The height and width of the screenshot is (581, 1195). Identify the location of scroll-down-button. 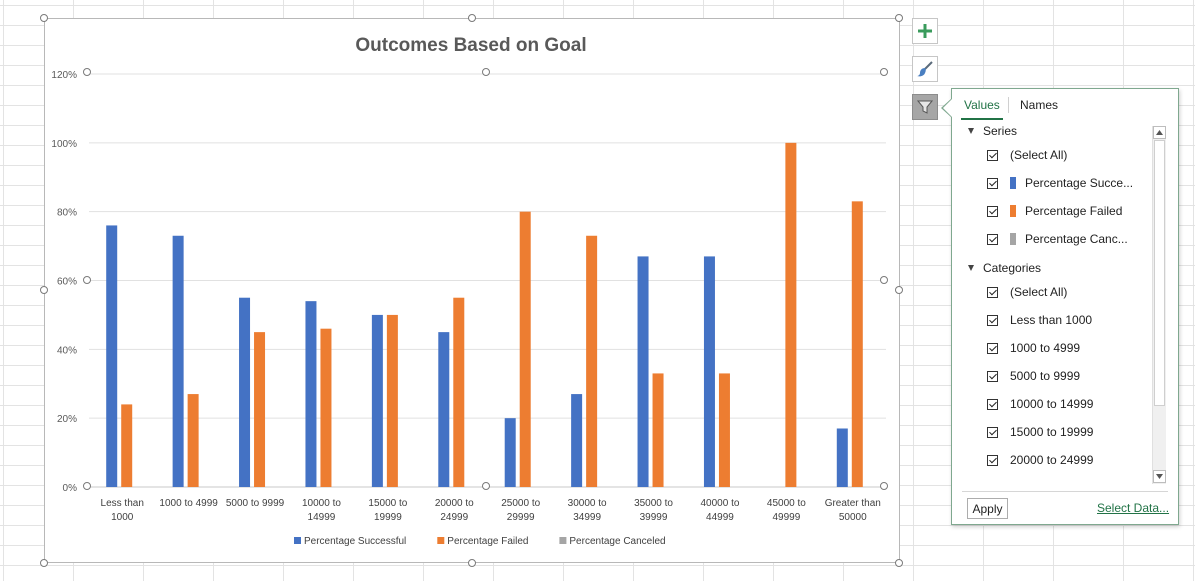
(1159, 476).